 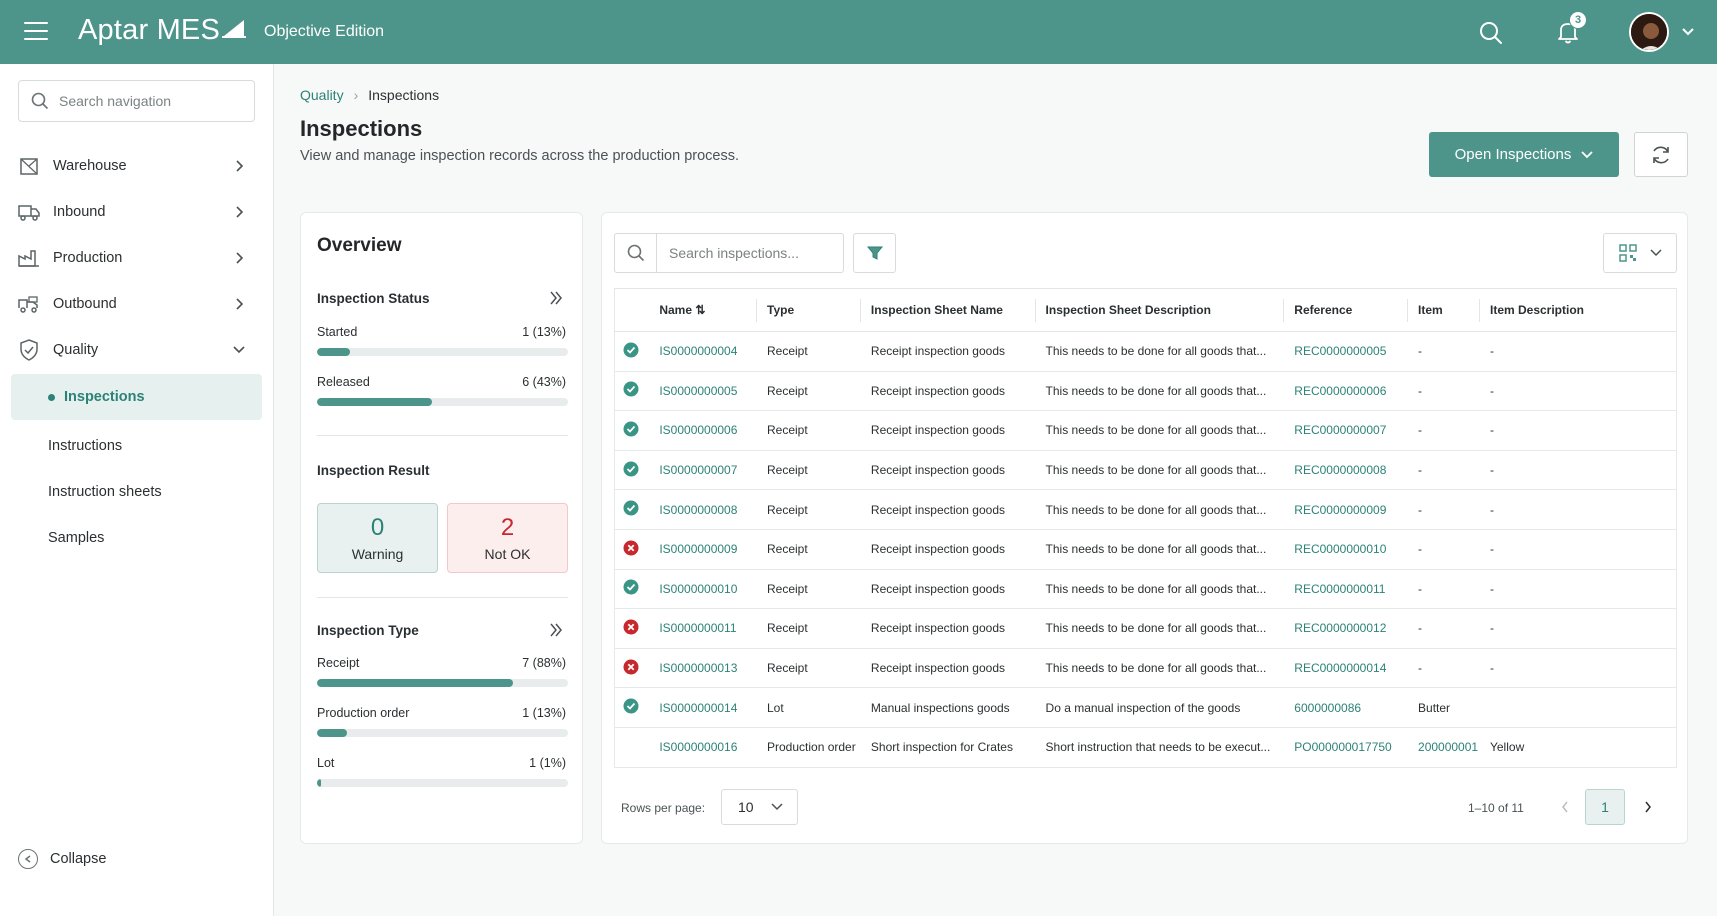 I want to click on sidebar-item-inbound: Inbound, so click(x=137, y=212).